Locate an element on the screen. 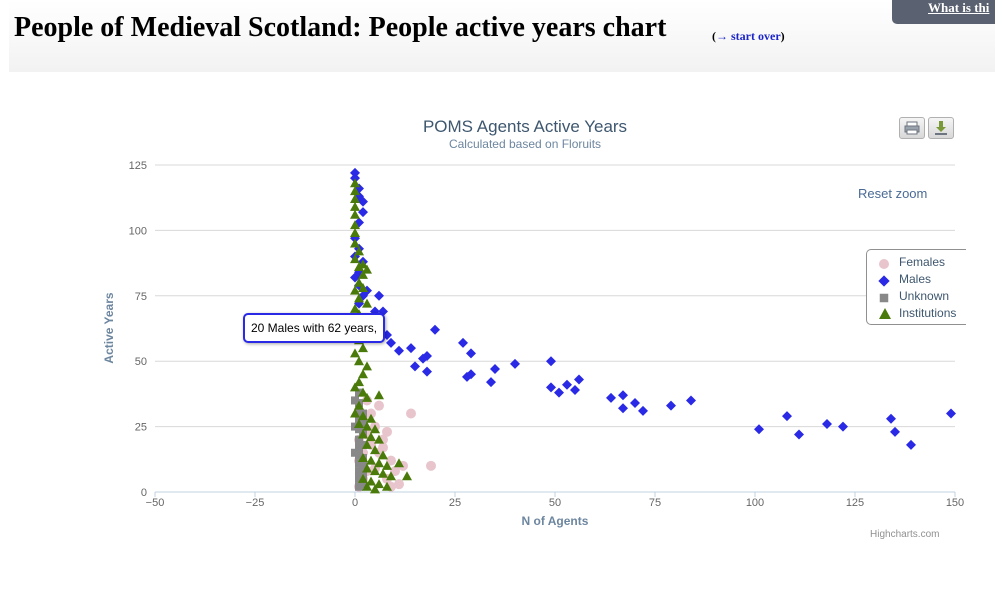  x-tick-label: 150 is located at coordinates (955, 503).